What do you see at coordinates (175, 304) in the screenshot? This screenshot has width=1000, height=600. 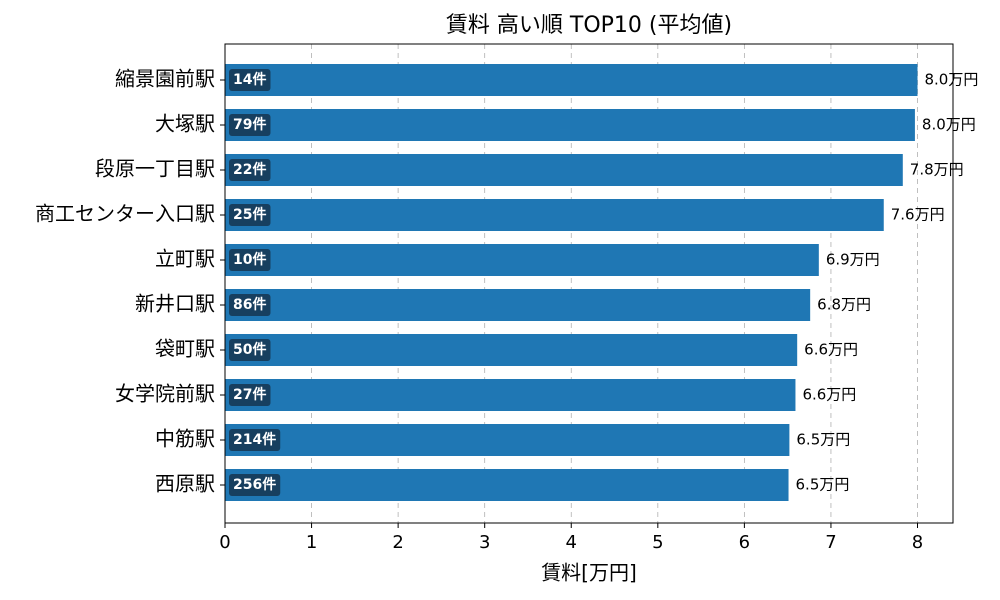 I see `y-tick-label: 新井口駅` at bounding box center [175, 304].